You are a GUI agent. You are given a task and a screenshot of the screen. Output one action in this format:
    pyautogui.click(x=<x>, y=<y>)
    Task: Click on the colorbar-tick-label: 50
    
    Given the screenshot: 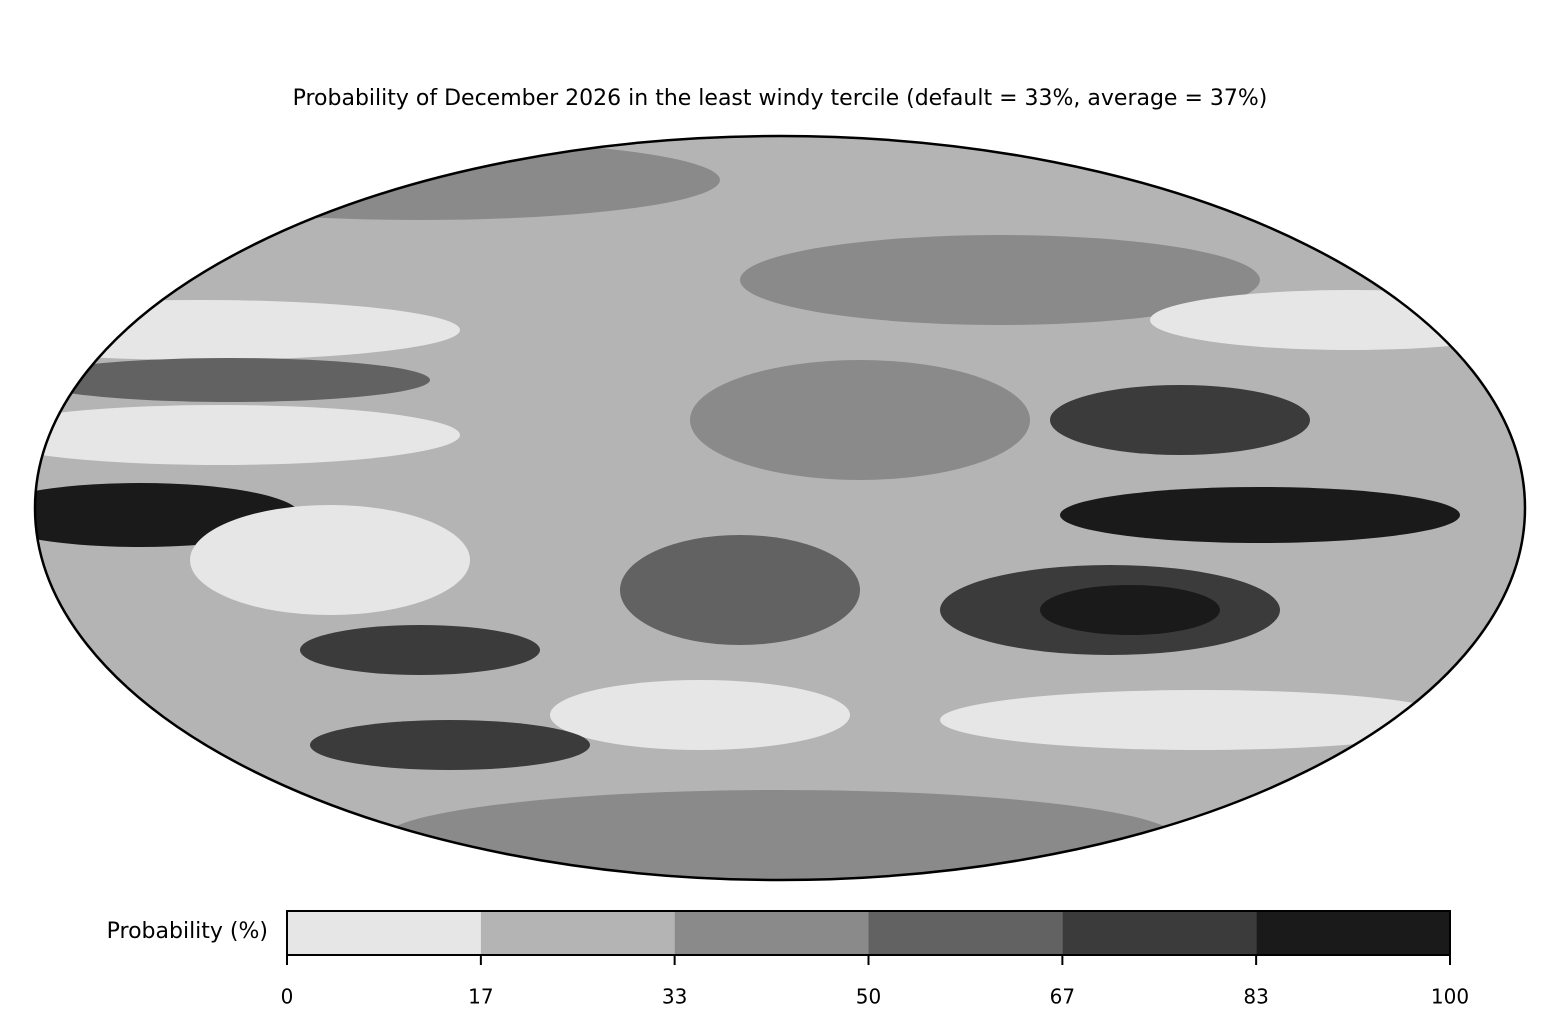 What is the action you would take?
    pyautogui.click(x=868, y=997)
    